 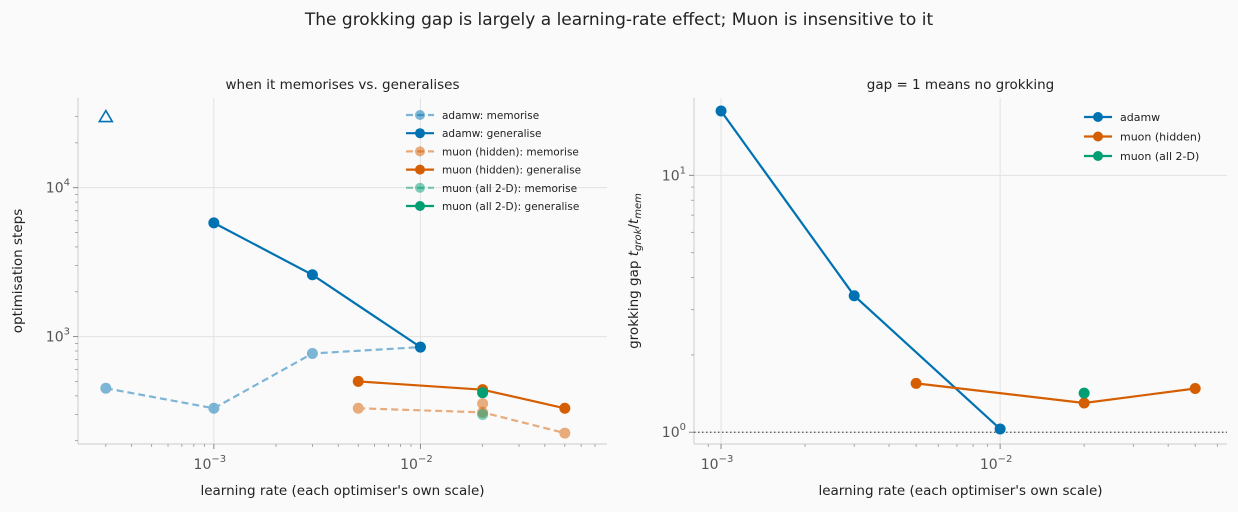 I want to click on y-axis-label: grokking gap tgrok/tmem, so click(x=635, y=271).